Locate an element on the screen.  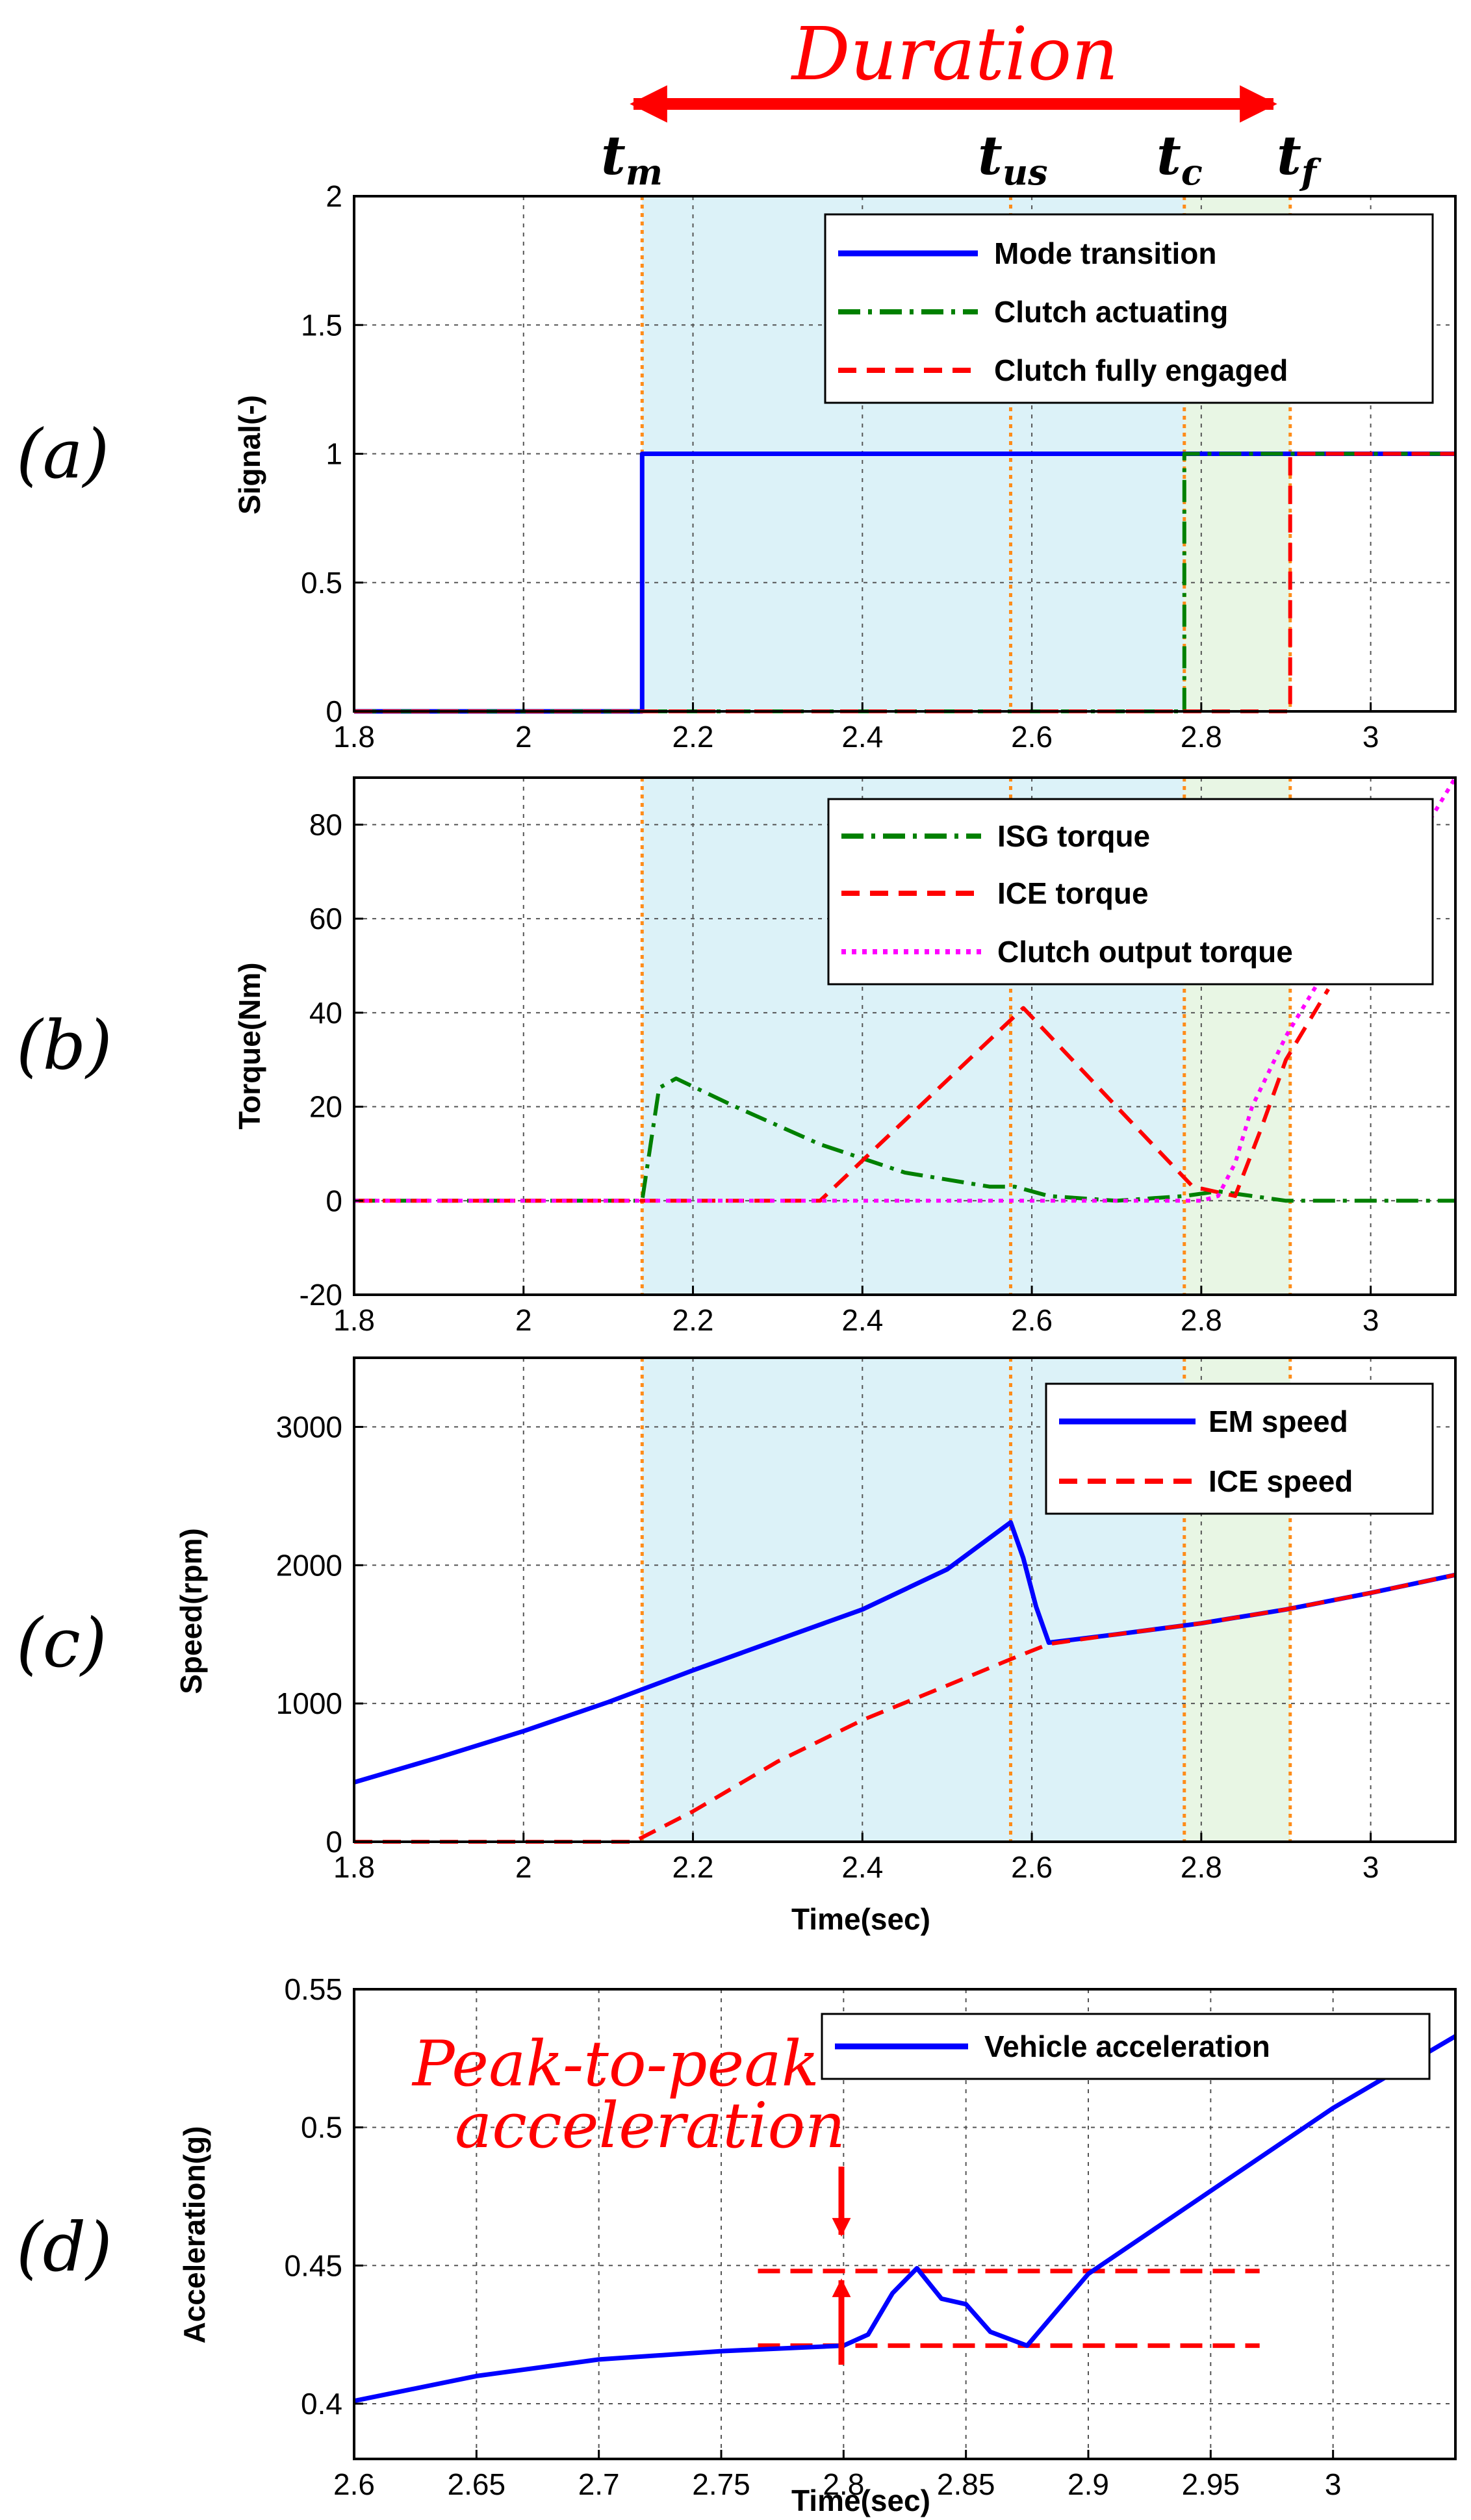
x-tick-label: 2.9 is located at coordinates (1088, 2484).